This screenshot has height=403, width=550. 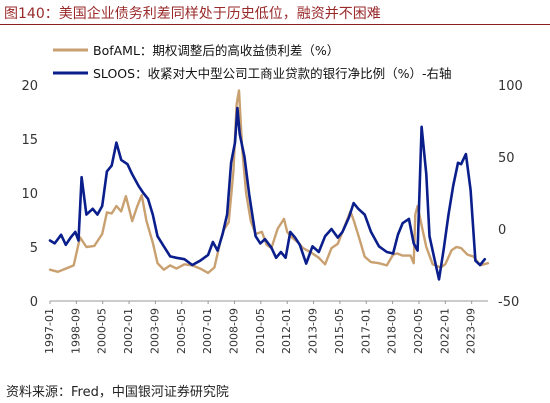 What do you see at coordinates (29, 86) in the screenshot?
I see `y-left-tick-label: 20` at bounding box center [29, 86].